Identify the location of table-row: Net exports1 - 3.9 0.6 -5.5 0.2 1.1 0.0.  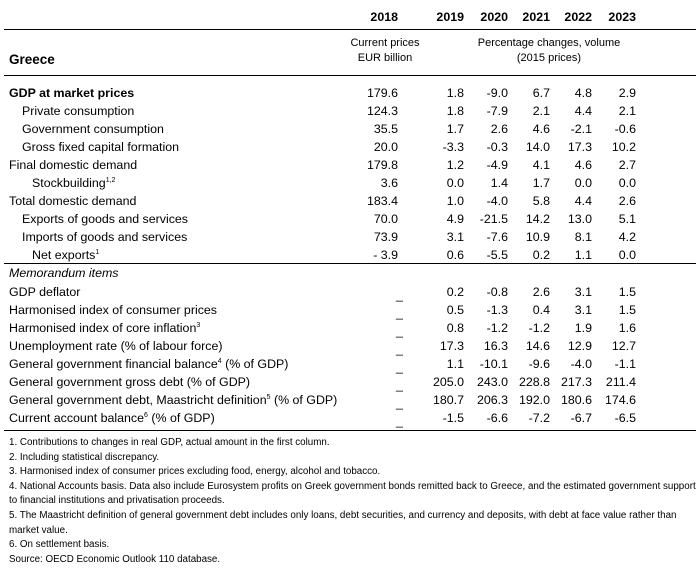
(350, 255).